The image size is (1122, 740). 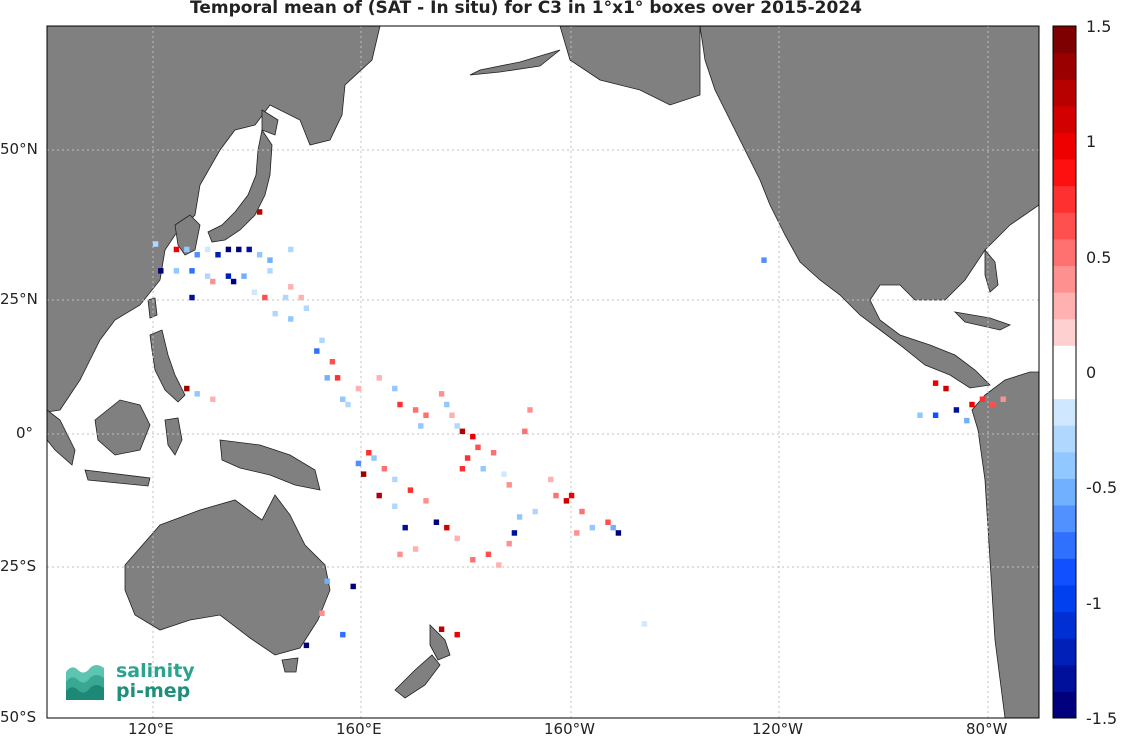 What do you see at coordinates (777, 729) in the screenshot?
I see `lon-tick-120w: 120°W` at bounding box center [777, 729].